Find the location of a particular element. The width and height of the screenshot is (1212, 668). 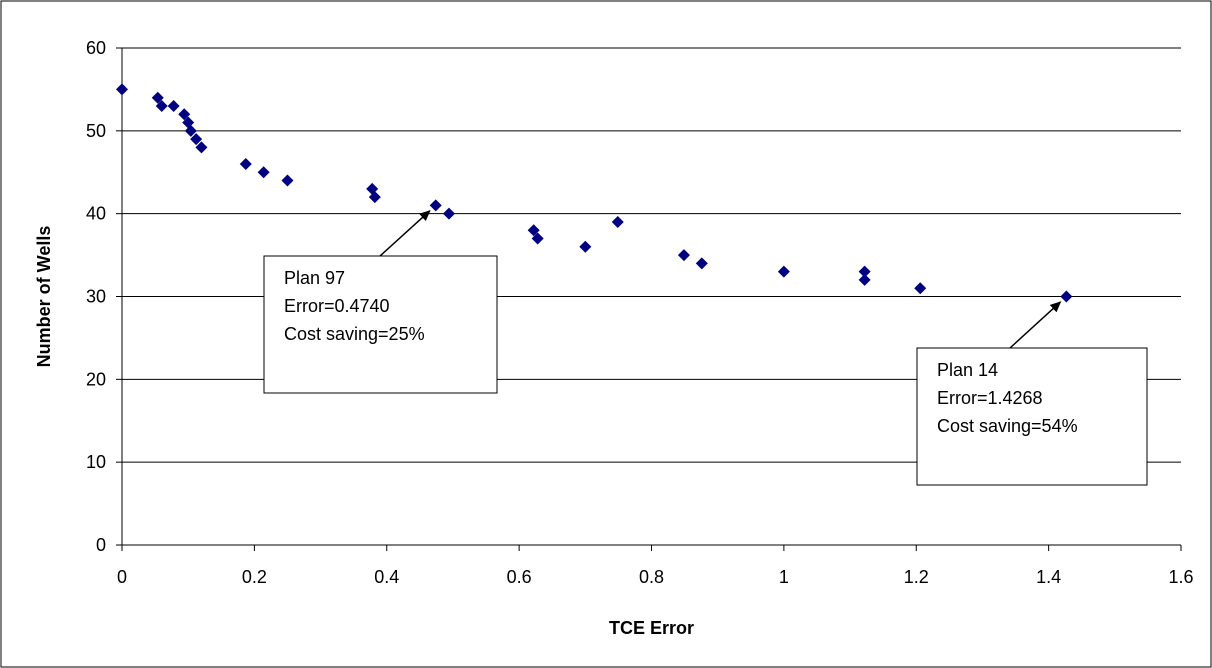

y-tick-label-4: 40 is located at coordinates (96, 214).